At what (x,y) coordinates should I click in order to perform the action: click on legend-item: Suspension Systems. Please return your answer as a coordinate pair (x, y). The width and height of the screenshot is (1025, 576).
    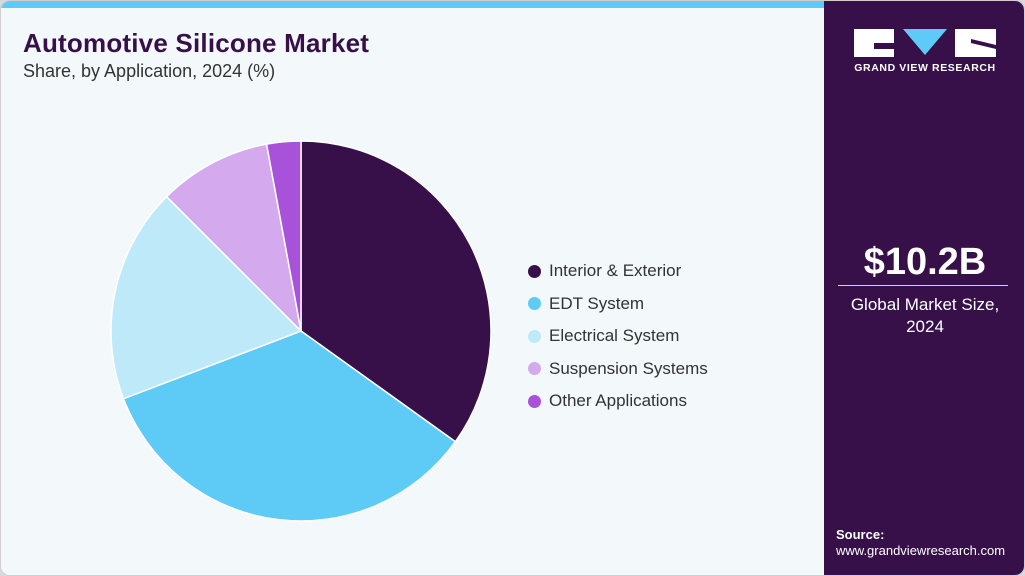
    Looking at the image, I should click on (618, 369).